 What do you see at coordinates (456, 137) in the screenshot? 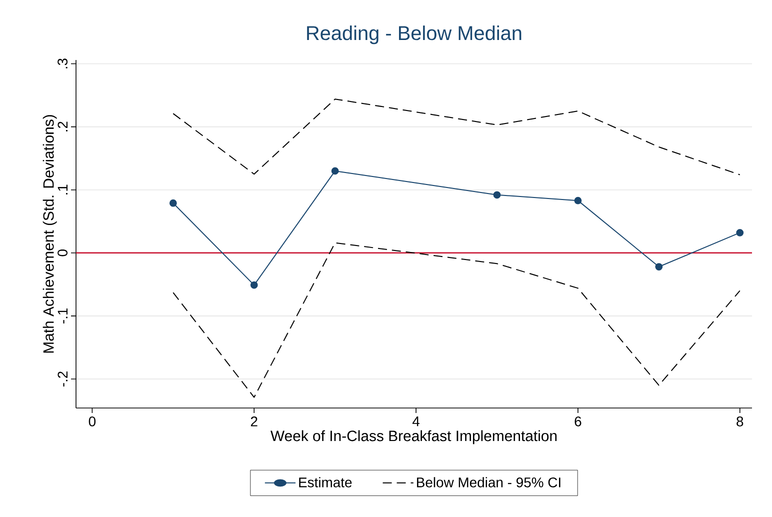
I see `line-series` at bounding box center [456, 137].